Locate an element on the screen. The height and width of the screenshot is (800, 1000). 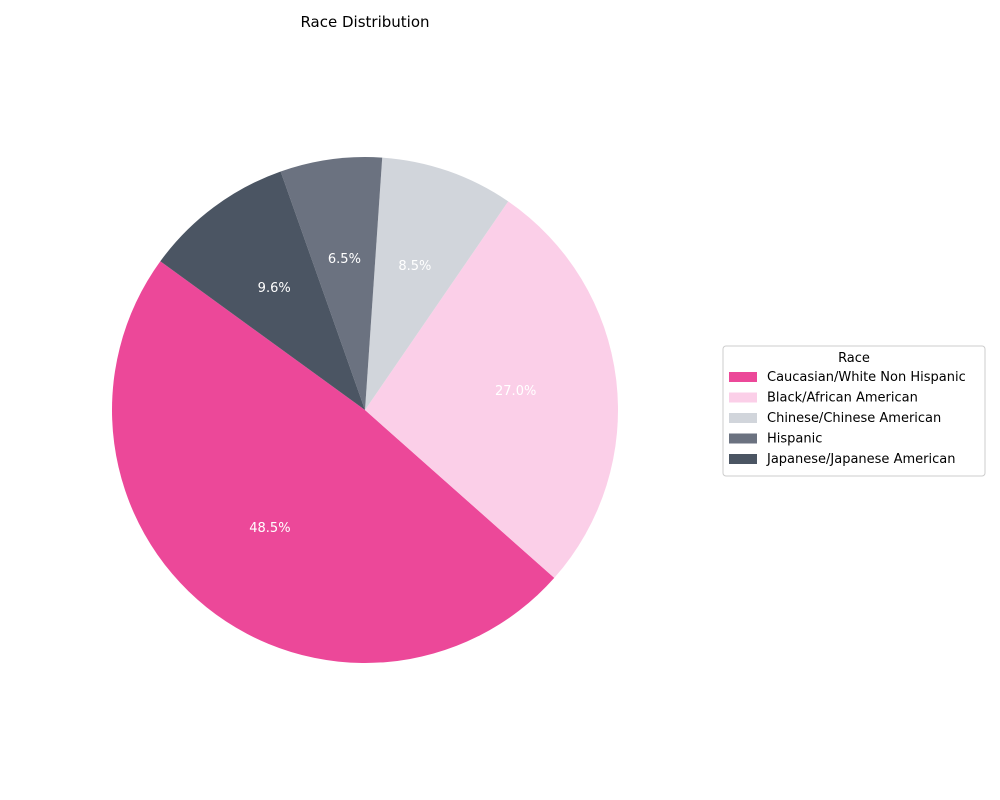
percentage-labels: 48.5% 27.0% 8.5% 6.5% 9.6% is located at coordinates (392, 394).